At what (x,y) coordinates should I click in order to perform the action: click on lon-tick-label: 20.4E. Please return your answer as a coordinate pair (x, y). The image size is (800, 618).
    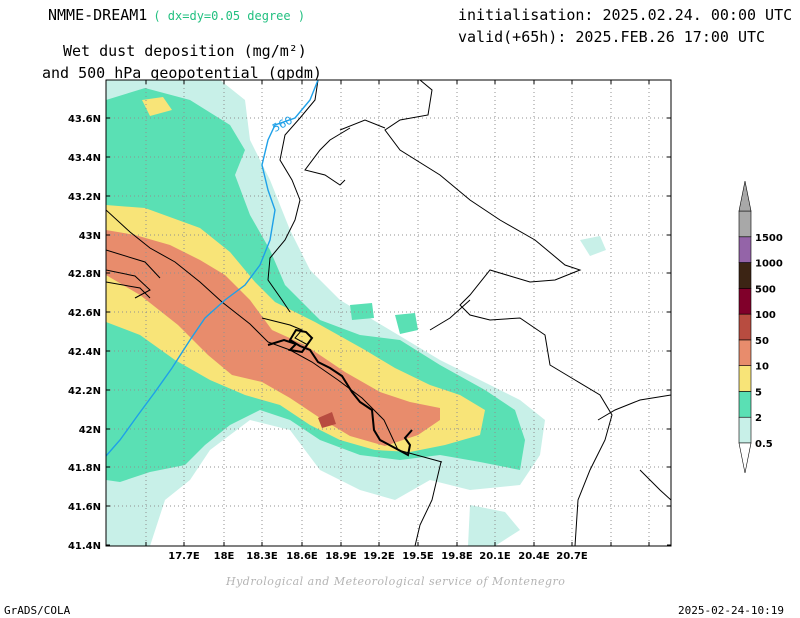
    Looking at the image, I should click on (534, 556).